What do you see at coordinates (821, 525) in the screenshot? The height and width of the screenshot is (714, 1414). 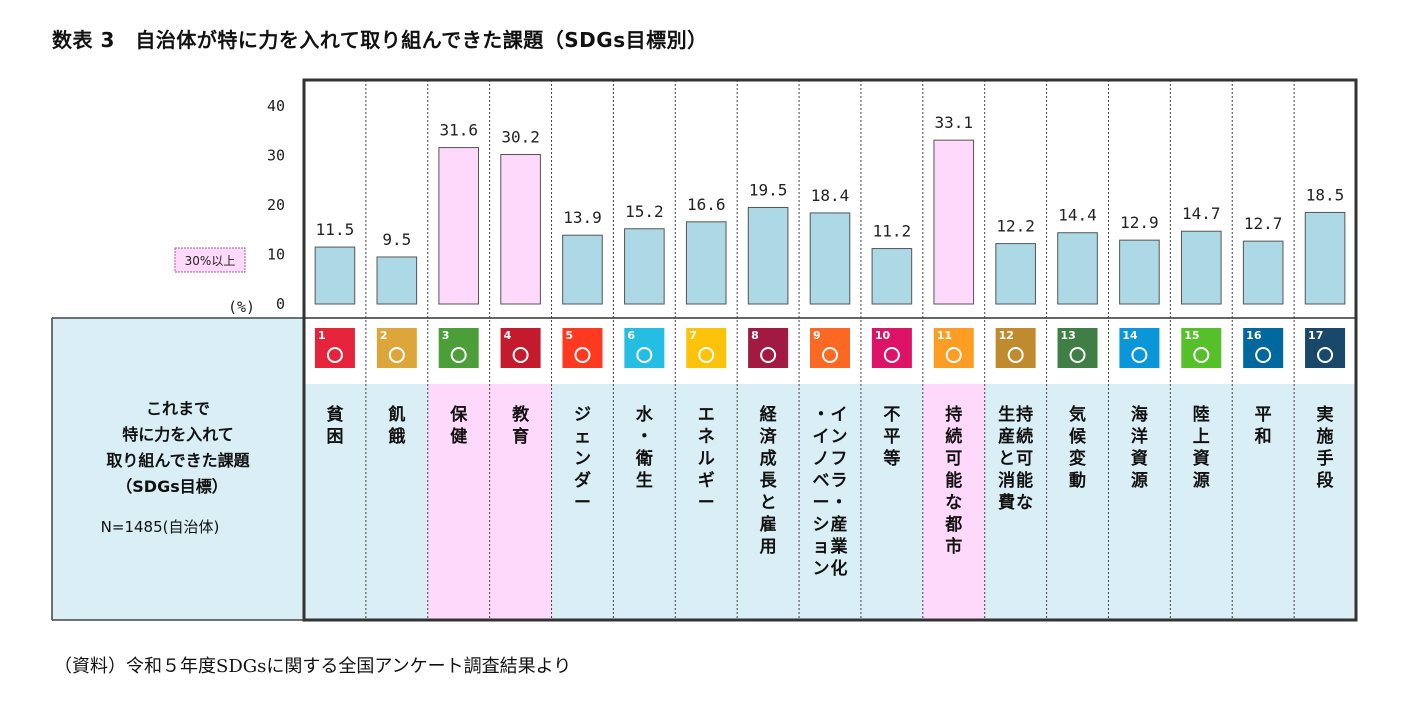 I see `category-label-char: シ` at bounding box center [821, 525].